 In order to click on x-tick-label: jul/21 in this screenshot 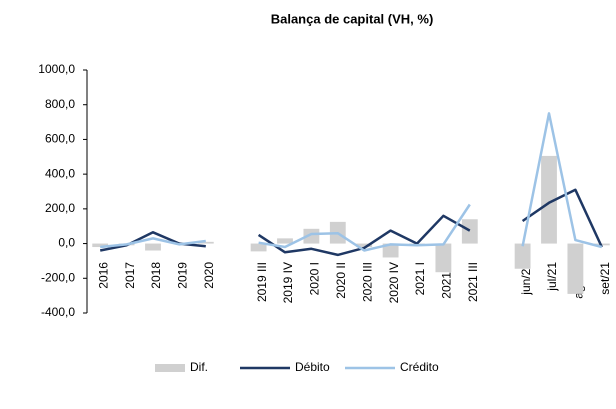, I will do `click(552, 277)`.